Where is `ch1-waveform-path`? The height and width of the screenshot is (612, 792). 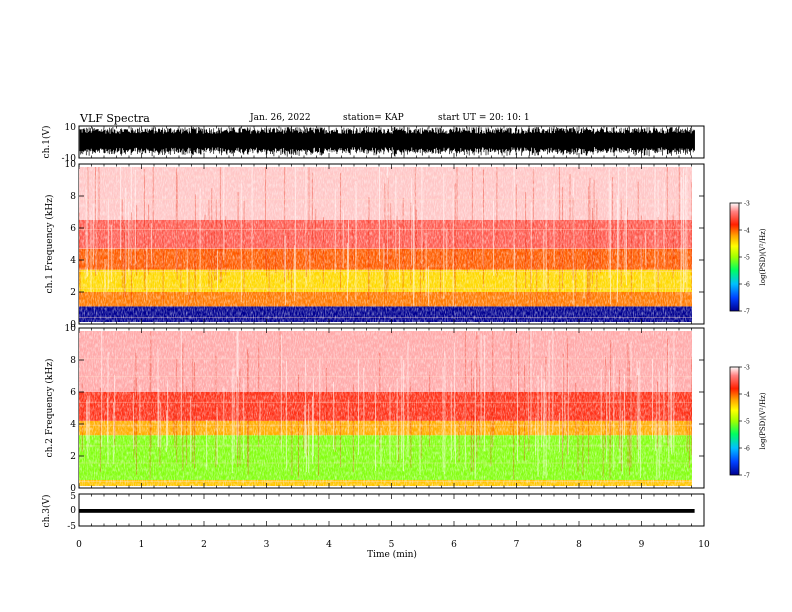 ch1-waveform-path is located at coordinates (387, 142).